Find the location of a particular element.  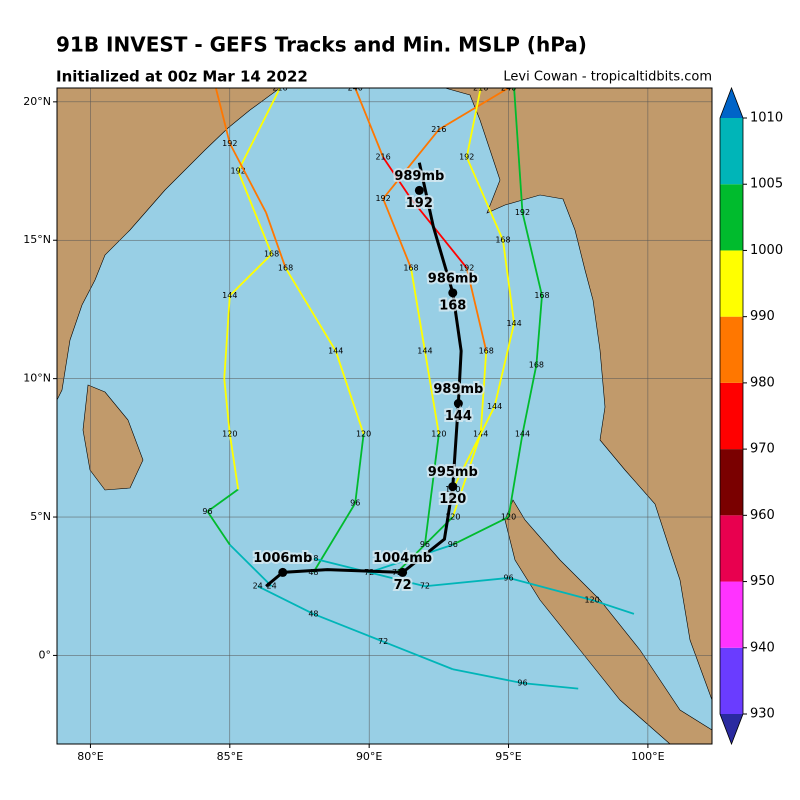

x-tick-label: 90°E is located at coordinates (369, 756).